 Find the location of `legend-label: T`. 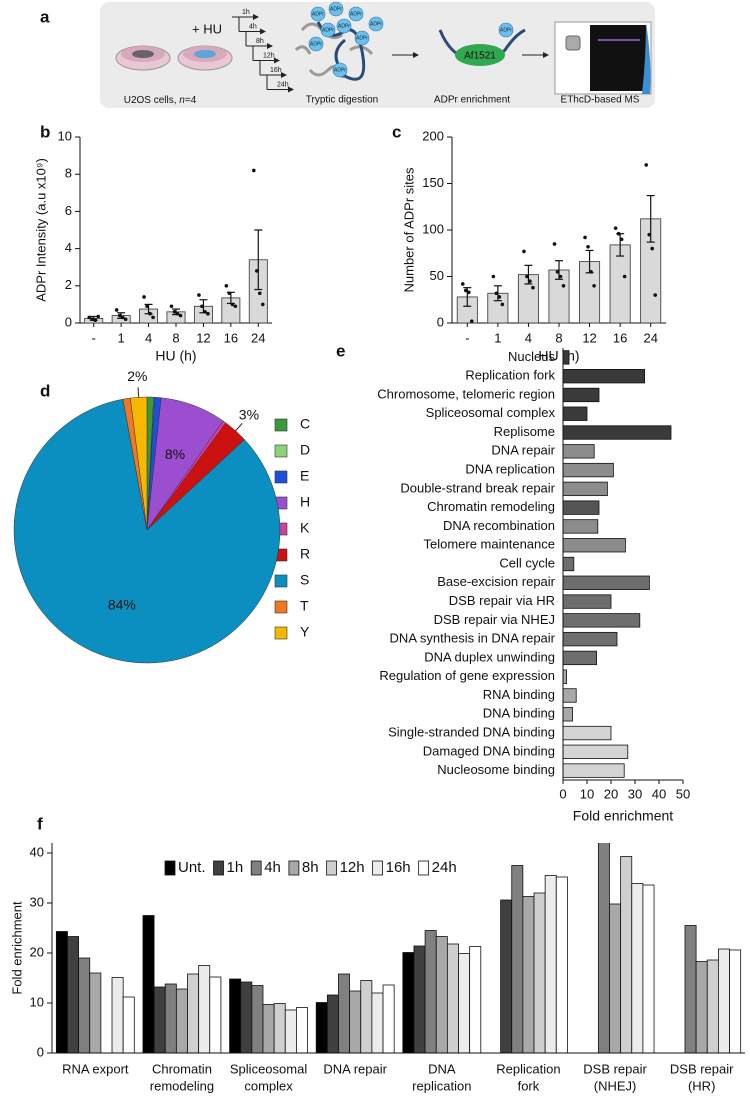

legend-label: T is located at coordinates (304, 606).